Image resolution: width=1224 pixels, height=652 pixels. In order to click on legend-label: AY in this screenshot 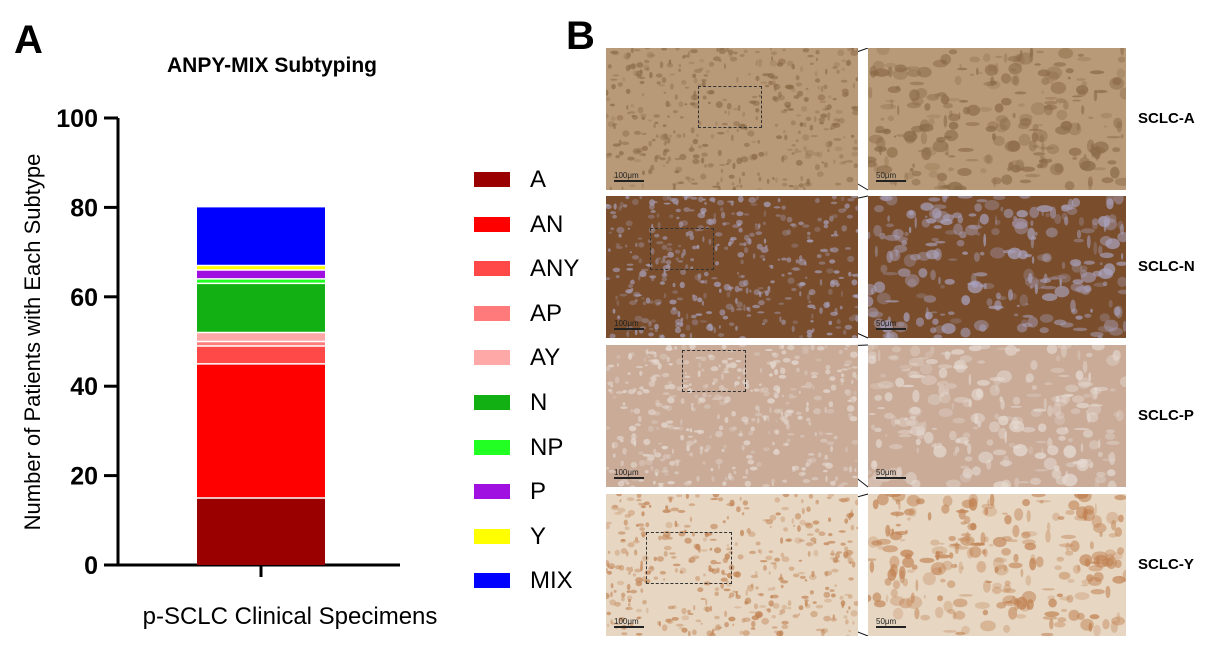, I will do `click(545, 358)`.